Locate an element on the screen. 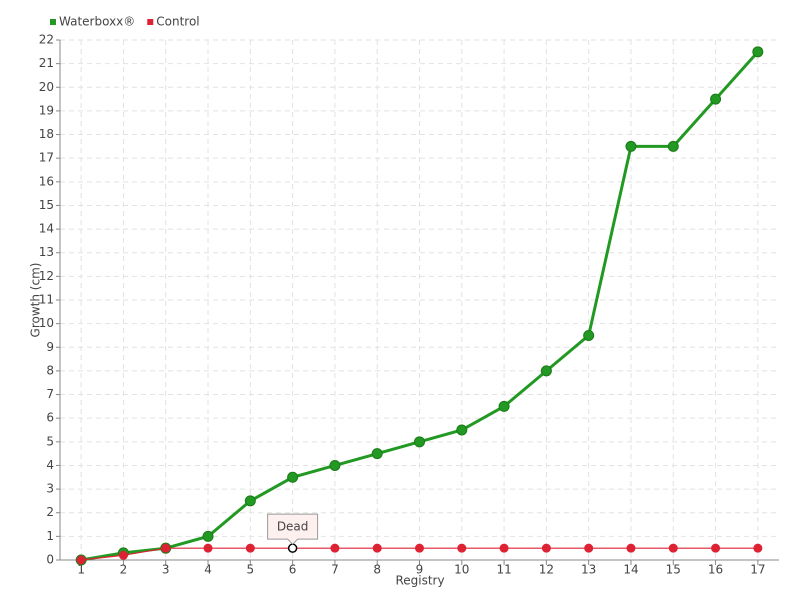 This screenshot has height=600, width=800. y-tick-label: 20 is located at coordinates (46, 87).